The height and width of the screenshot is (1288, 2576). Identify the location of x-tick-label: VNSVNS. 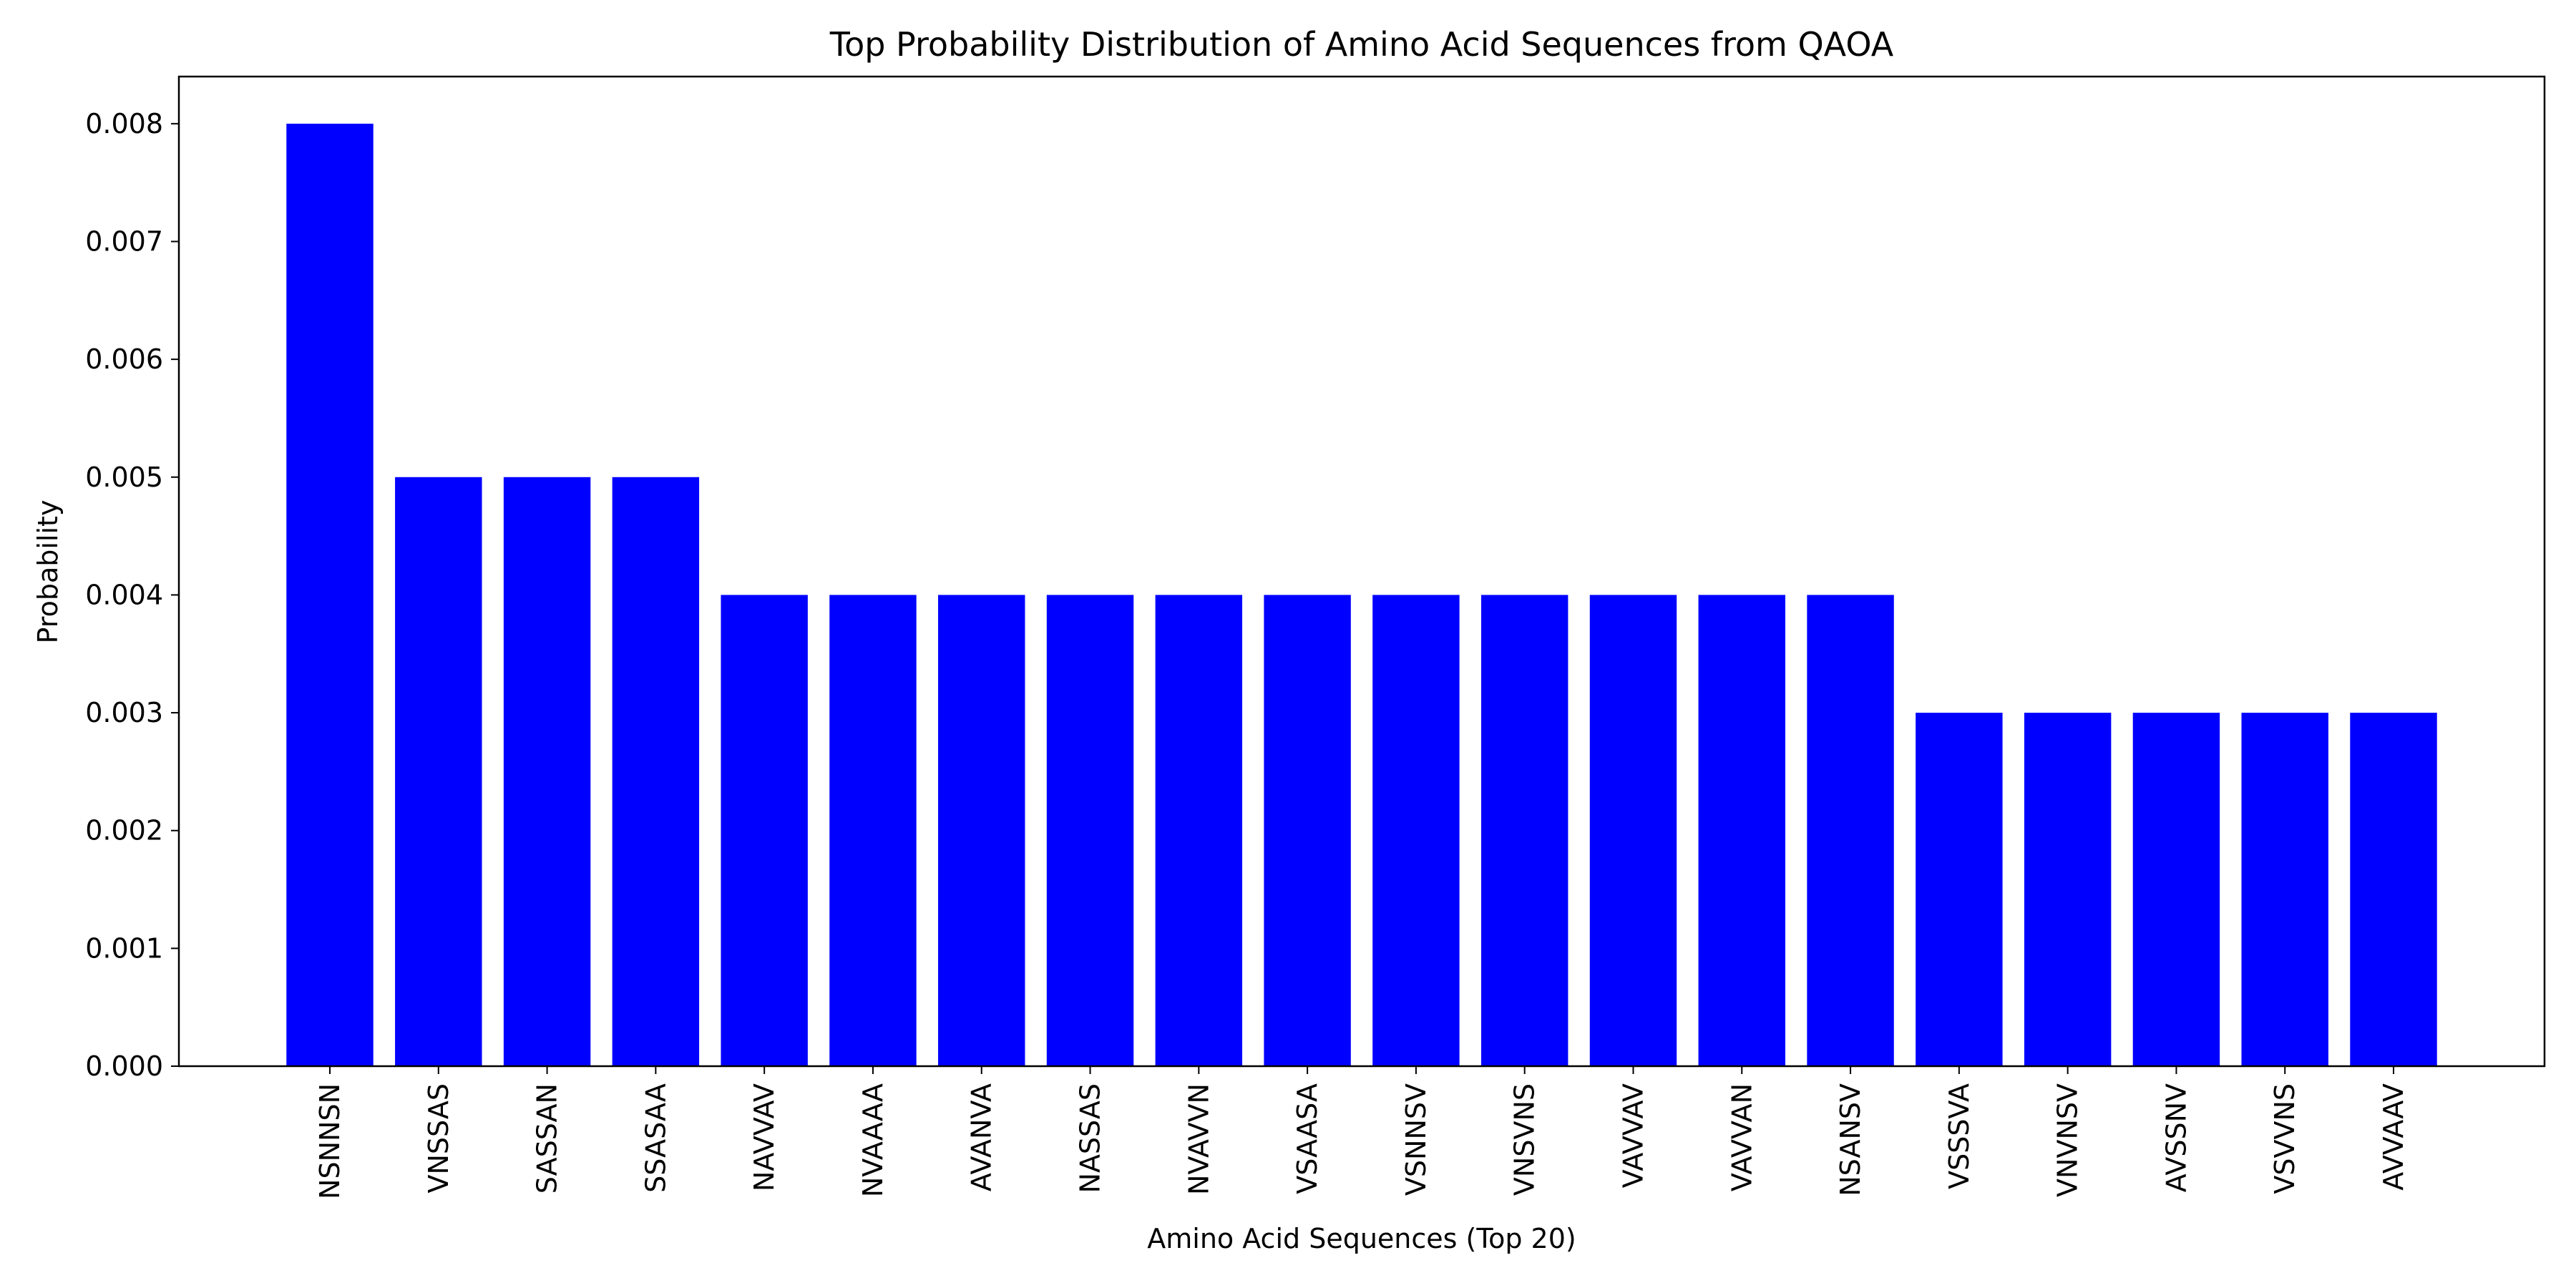
(1525, 1139).